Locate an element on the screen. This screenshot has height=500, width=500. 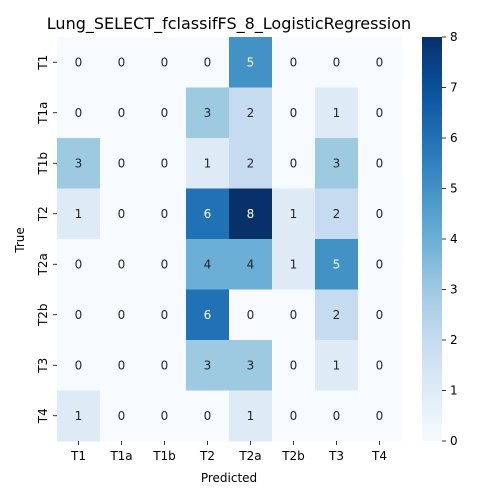
y-axis-ticks: T1 T1a T1b T2 T2a T2b T3 T4 is located at coordinates (46, 239).